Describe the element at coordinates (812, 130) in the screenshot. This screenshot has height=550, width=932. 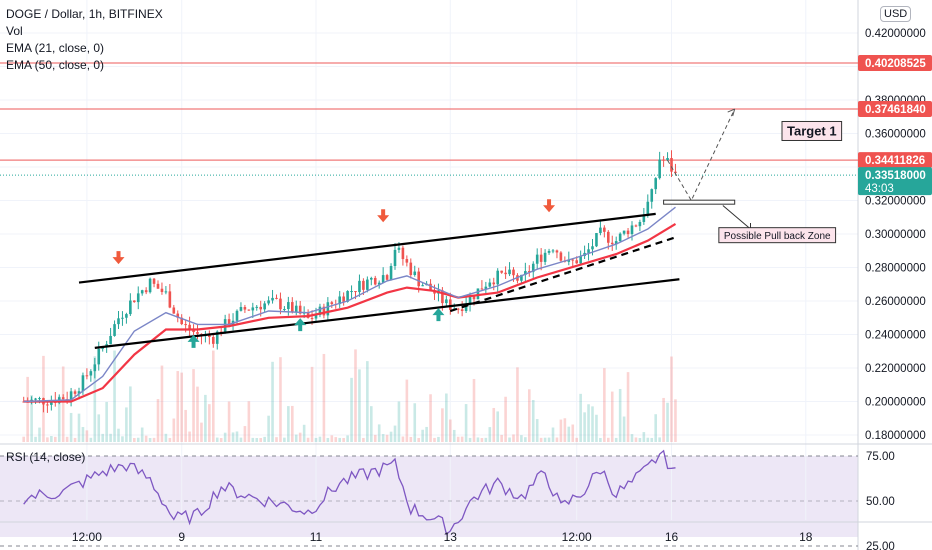
I see `annotation-box` at that location.